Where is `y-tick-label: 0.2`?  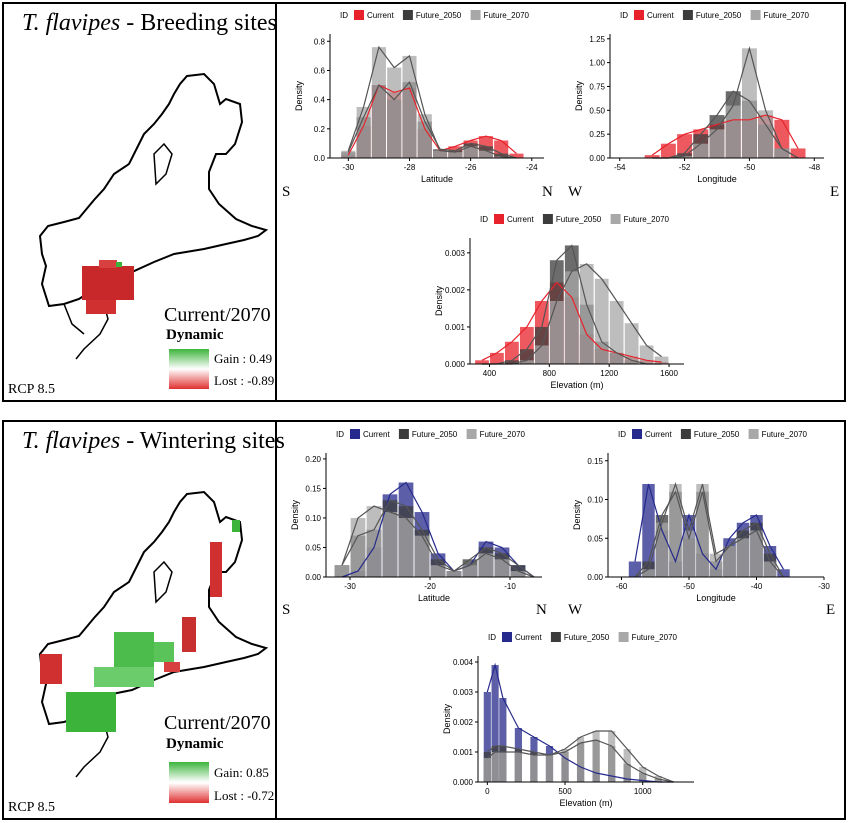 y-tick-label: 0.2 is located at coordinates (320, 129).